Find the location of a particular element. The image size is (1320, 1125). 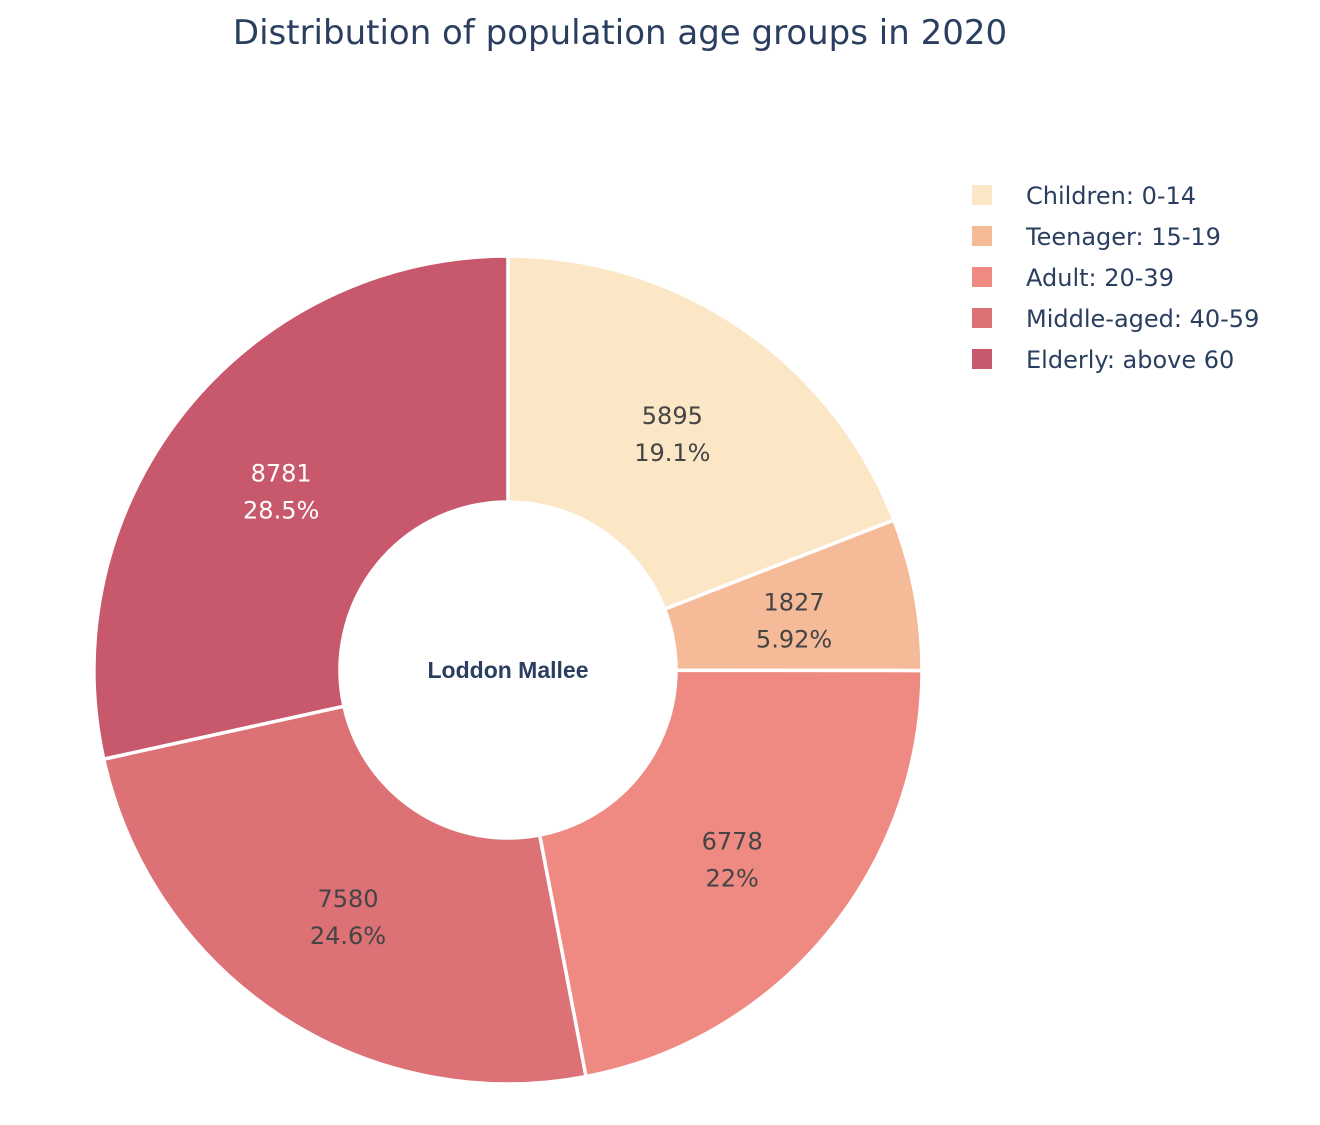

legend-label-1: Children: 0-14 is located at coordinates (1111, 196).